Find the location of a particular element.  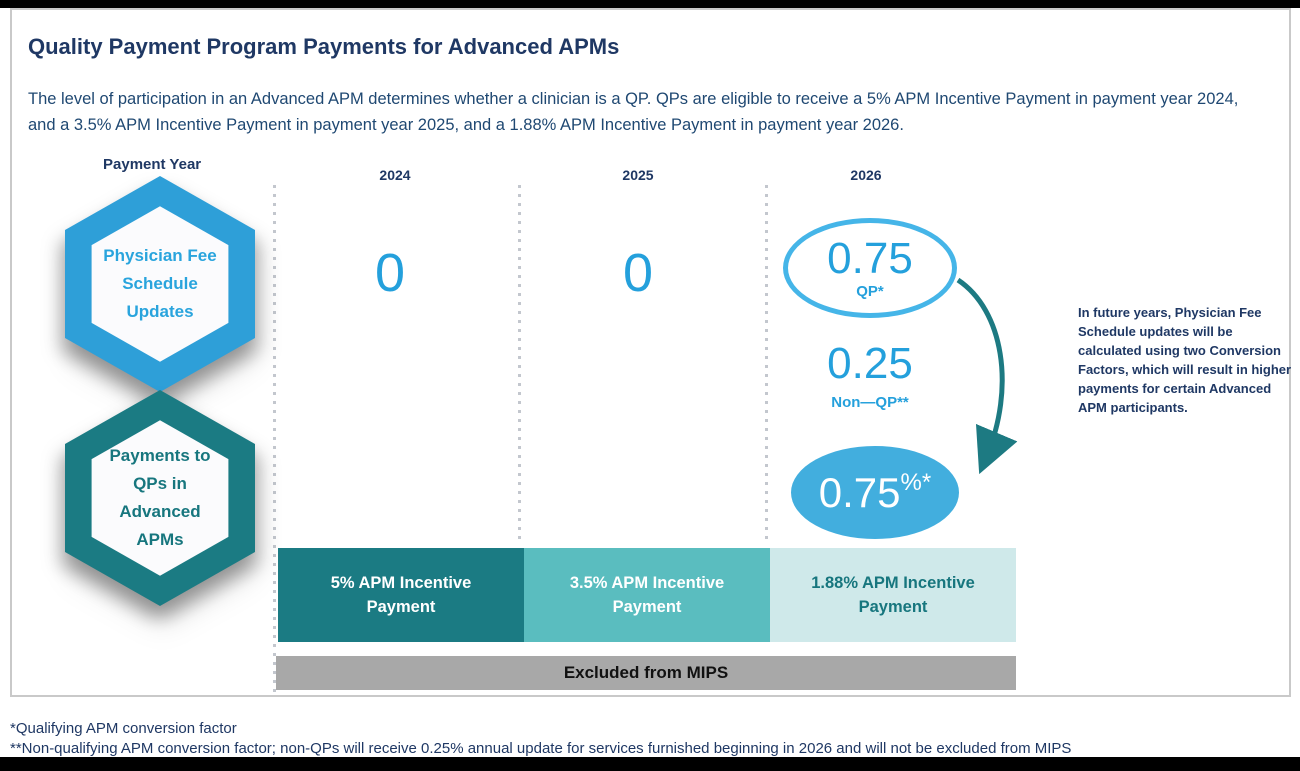

incentive-bar-2024-label: 5% APM Incentive Payment is located at coordinates (401, 595).